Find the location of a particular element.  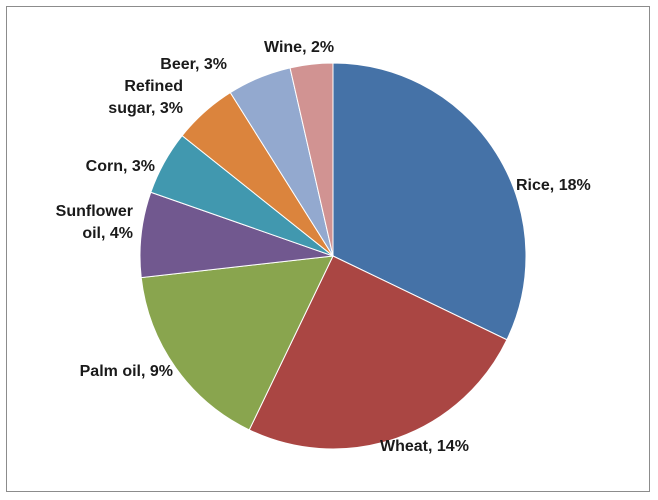

slice-label-sunflower-oil: Sunflower oil, 4% is located at coordinates (94, 222).